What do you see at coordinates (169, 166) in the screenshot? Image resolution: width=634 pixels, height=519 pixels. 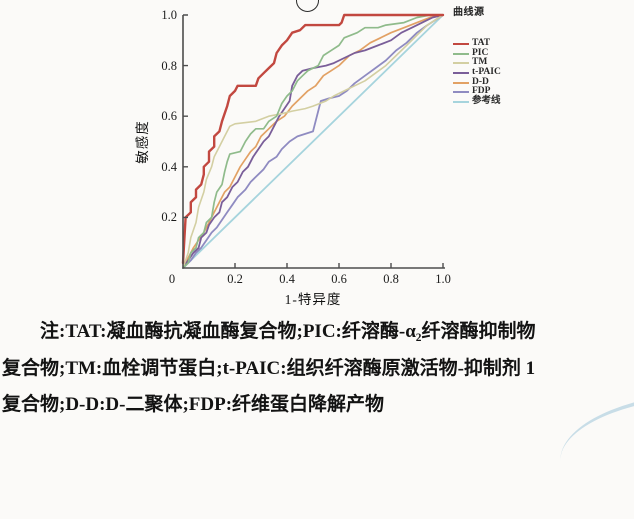 I see `y-tick-label: 0.4` at bounding box center [169, 166].